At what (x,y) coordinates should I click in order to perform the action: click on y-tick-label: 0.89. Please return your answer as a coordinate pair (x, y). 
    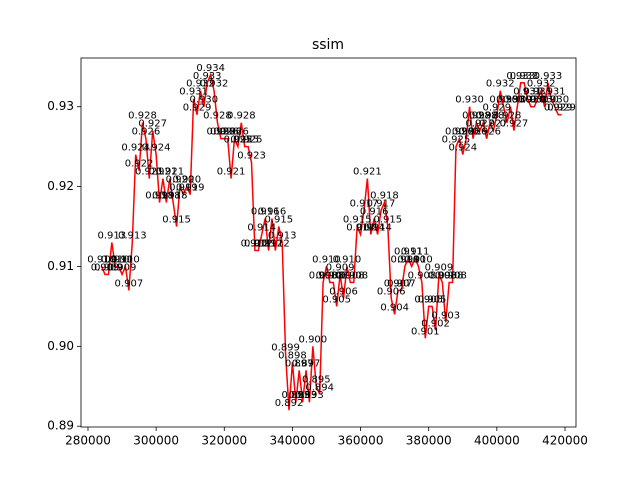
    Looking at the image, I should click on (60, 426).